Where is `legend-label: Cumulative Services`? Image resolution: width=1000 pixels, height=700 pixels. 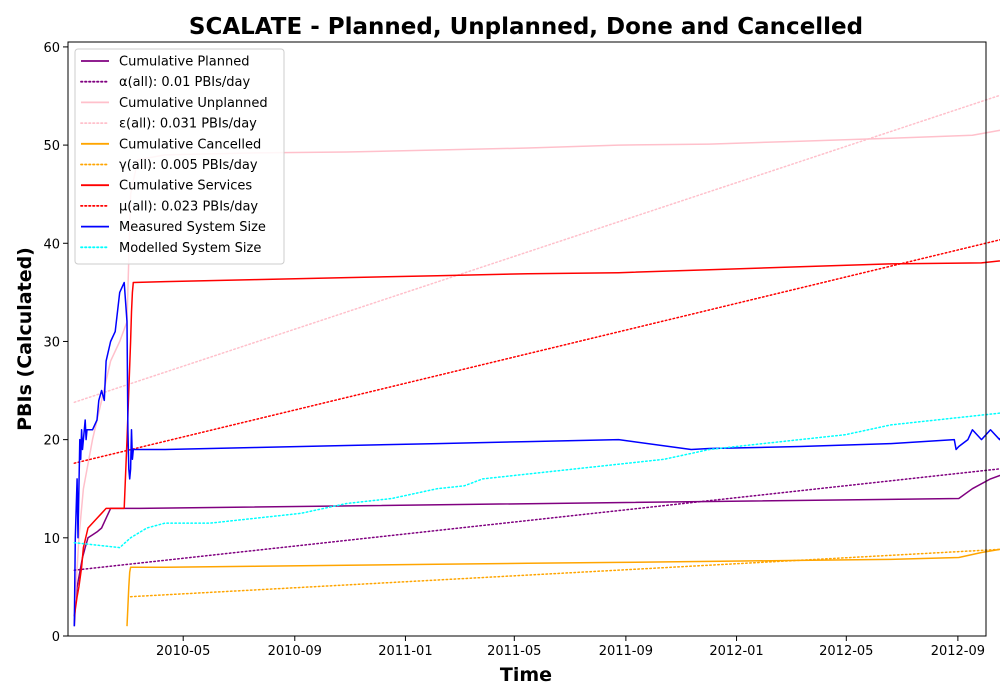
legend-label: Cumulative Services is located at coordinates (185, 186).